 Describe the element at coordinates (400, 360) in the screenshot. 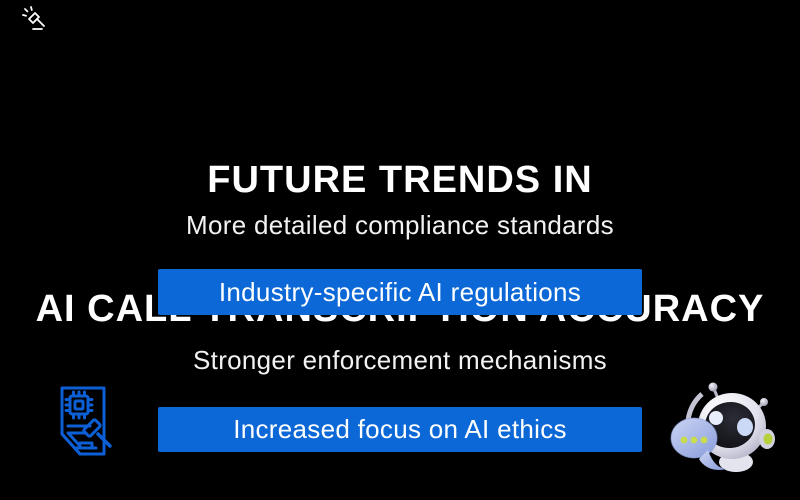

I see `trend-item-enforcement-mechanisms: Stronger enforcement mechanisms` at that location.